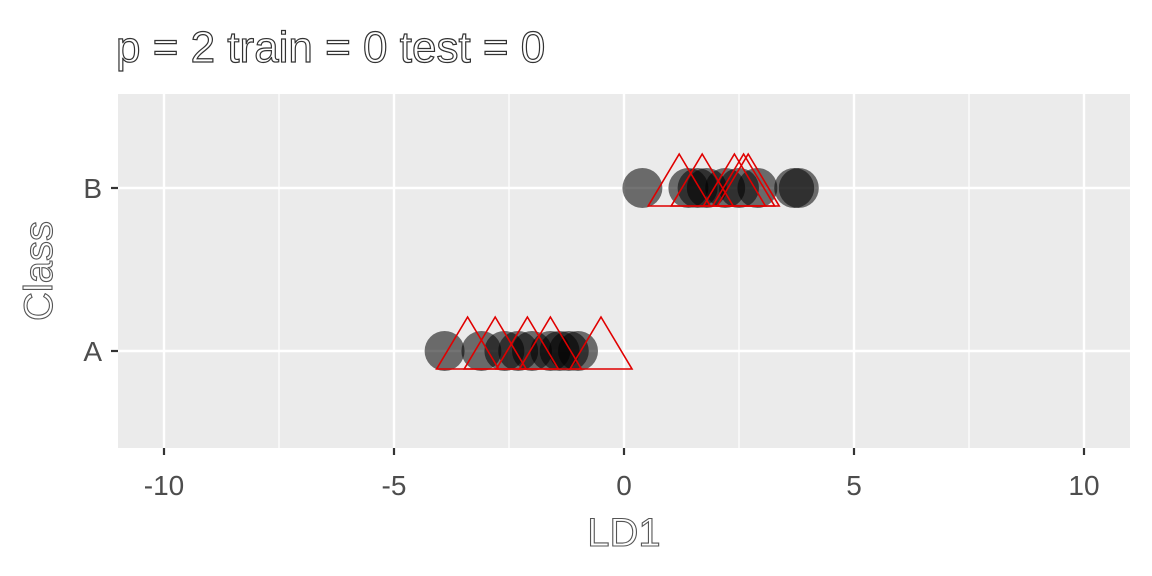  Describe the element at coordinates (854, 485) in the screenshot. I see `x-tick-label: 5` at that location.